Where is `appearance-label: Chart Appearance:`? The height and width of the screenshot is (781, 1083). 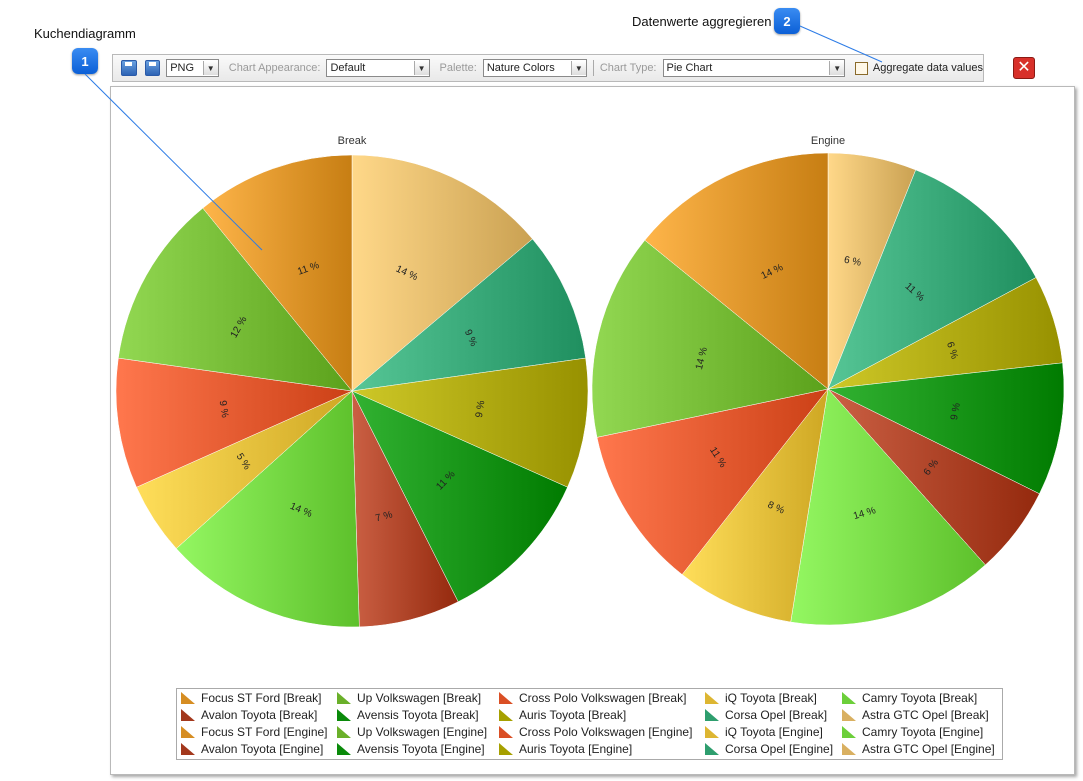
appearance-label: Chart Appearance: is located at coordinates (274, 68).